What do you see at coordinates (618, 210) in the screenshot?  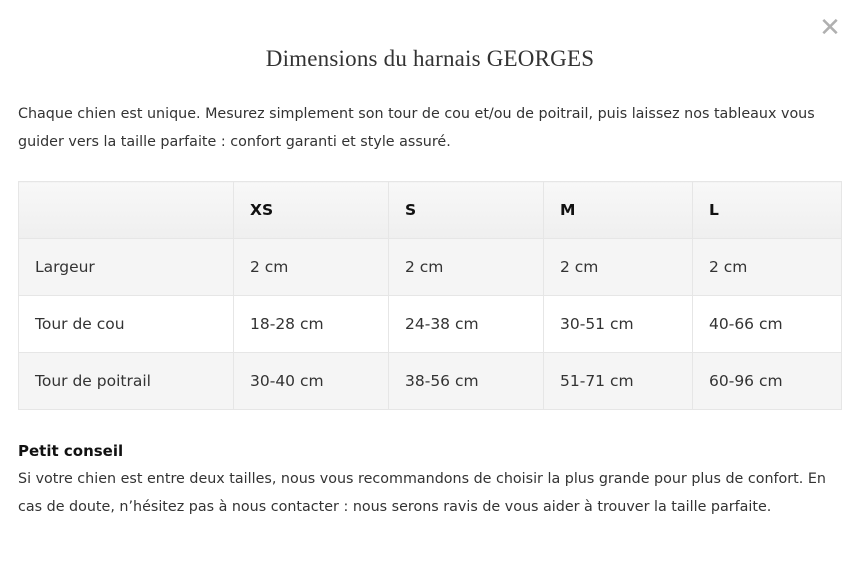 I see `header-cell-m: M` at bounding box center [618, 210].